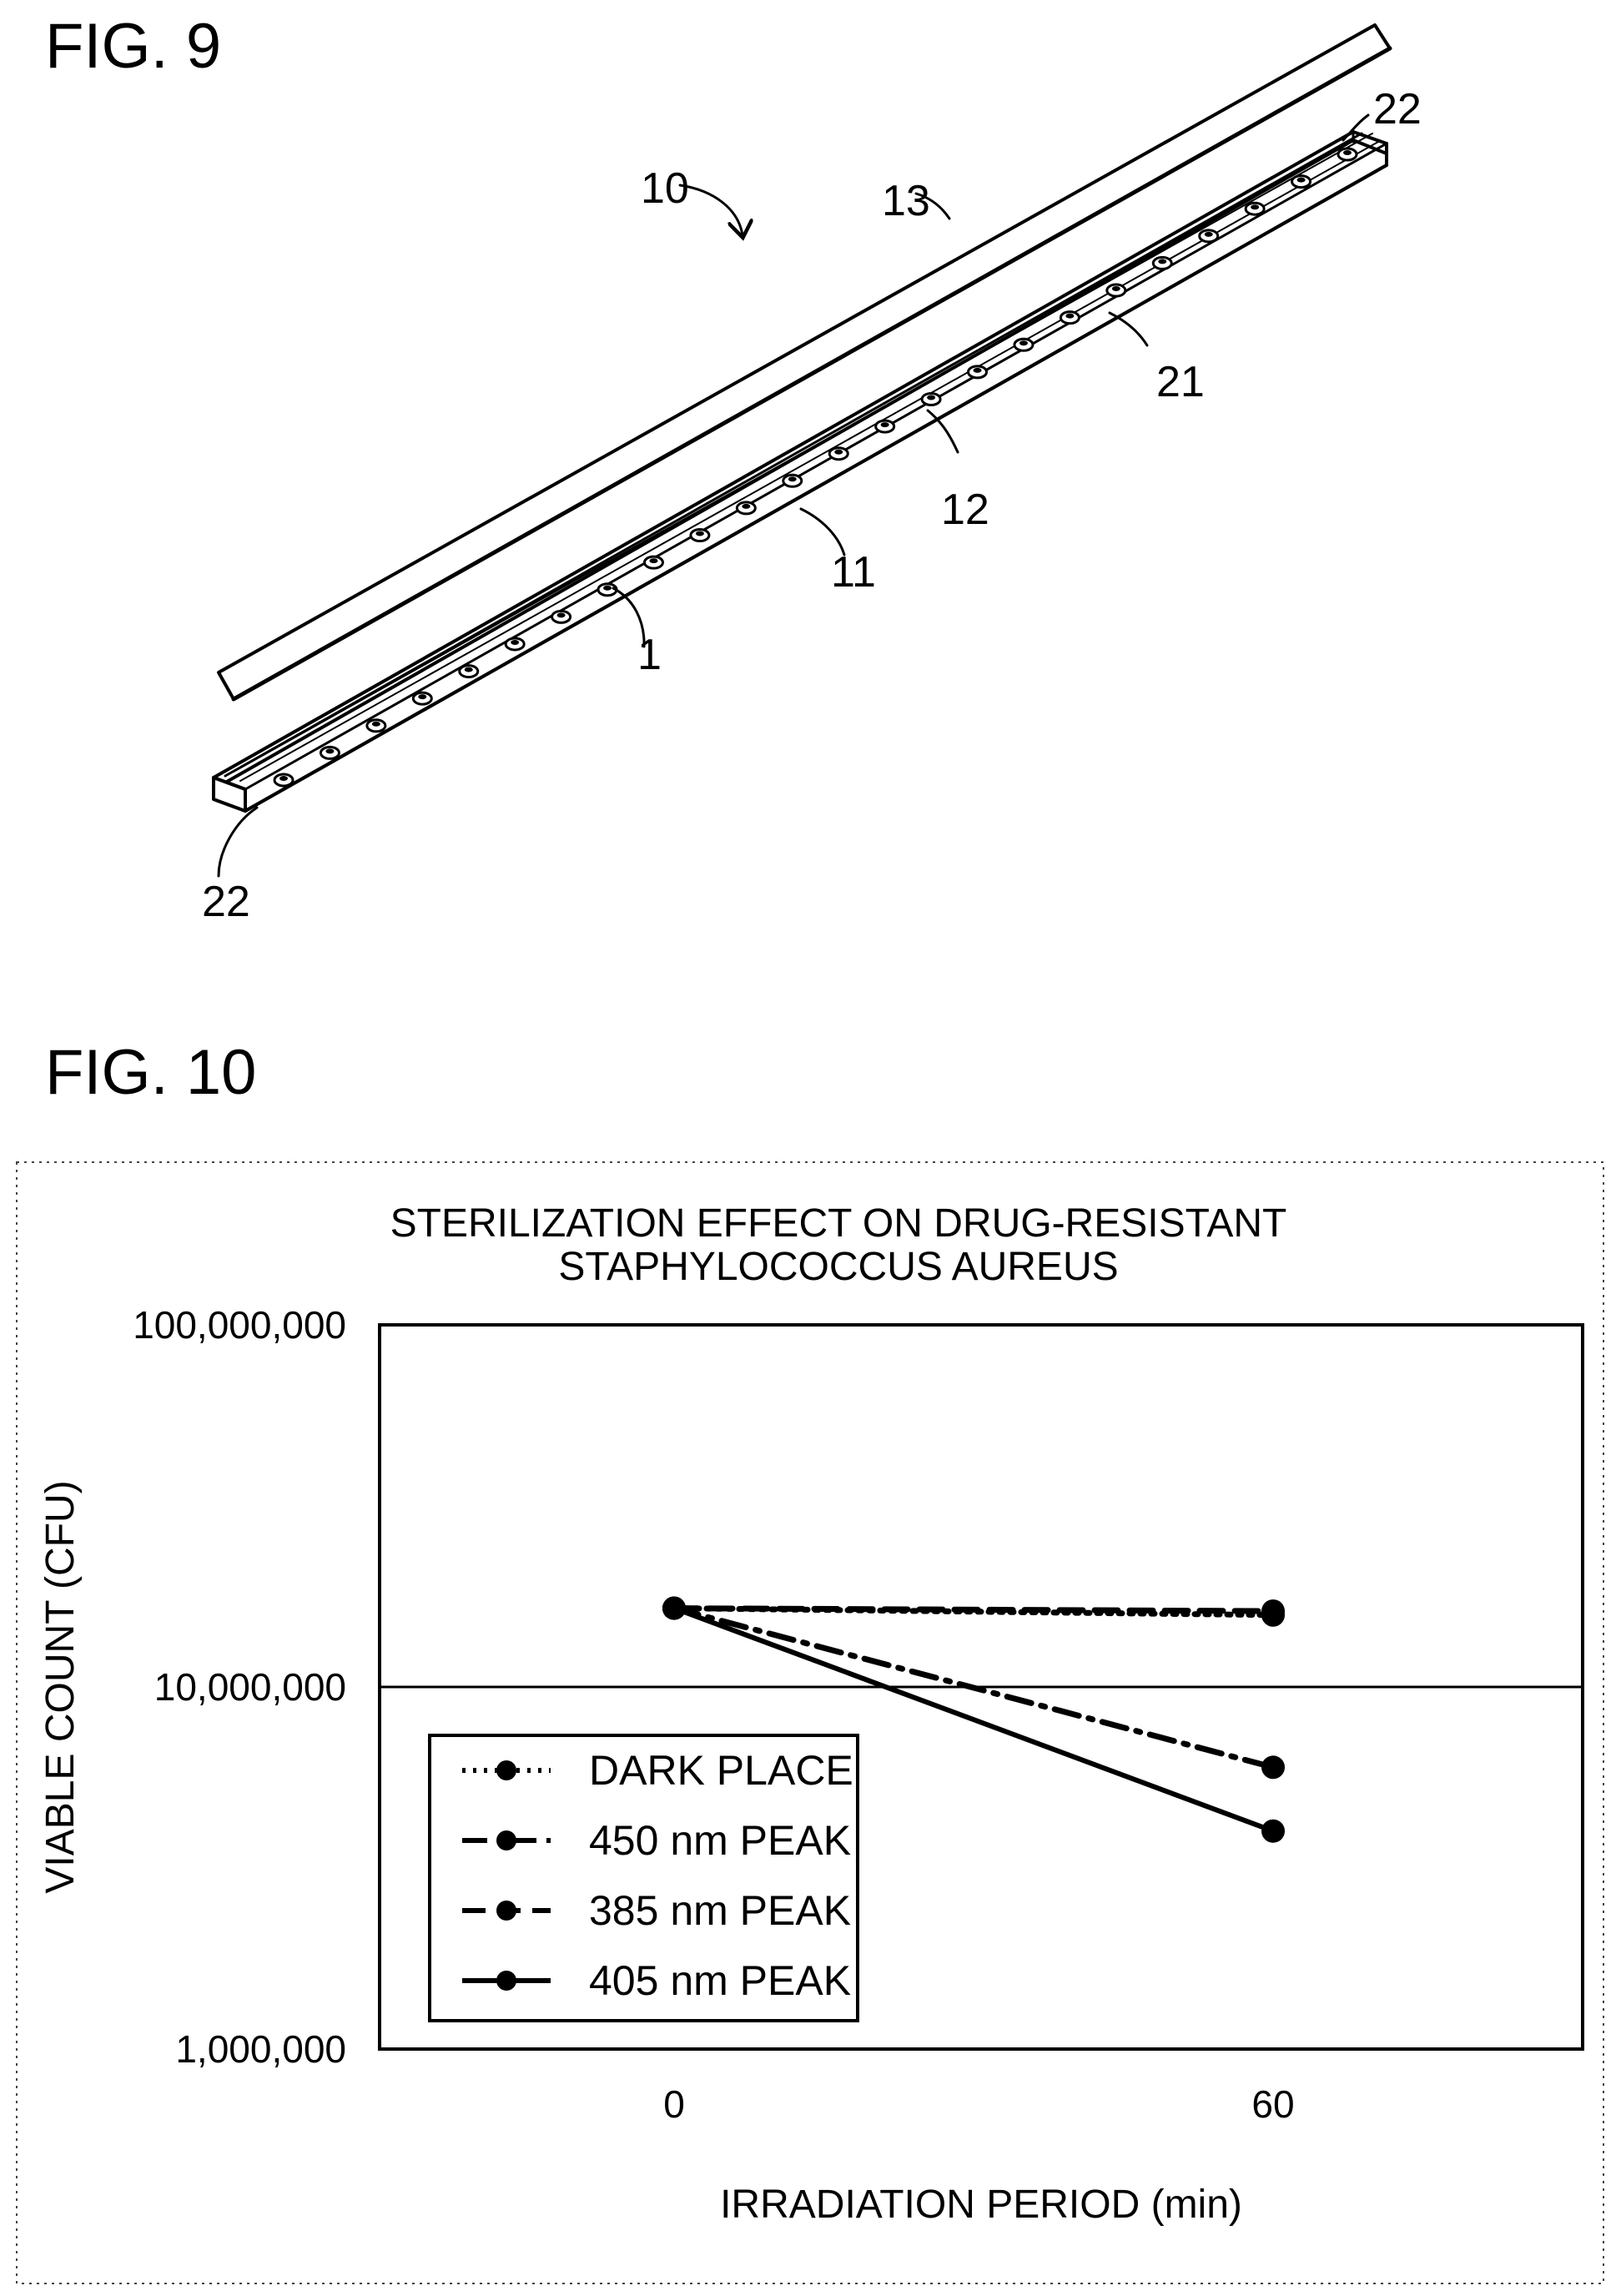  What do you see at coordinates (260, 2049) in the screenshot?
I see `y-tick-label: 1,000,000` at bounding box center [260, 2049].